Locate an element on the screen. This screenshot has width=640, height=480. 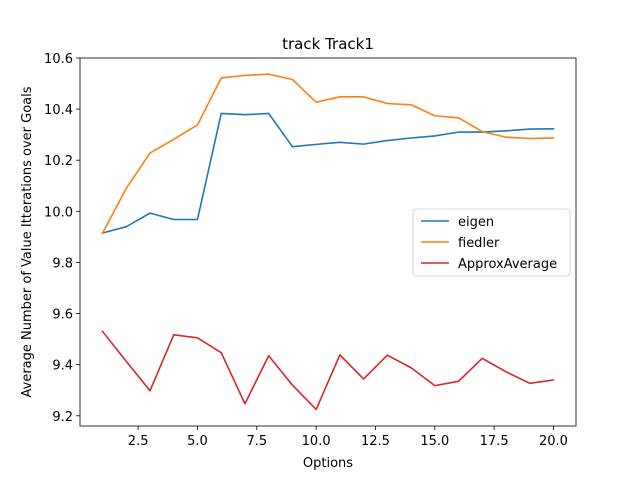
chart-title: track Track1 is located at coordinates (328, 44).